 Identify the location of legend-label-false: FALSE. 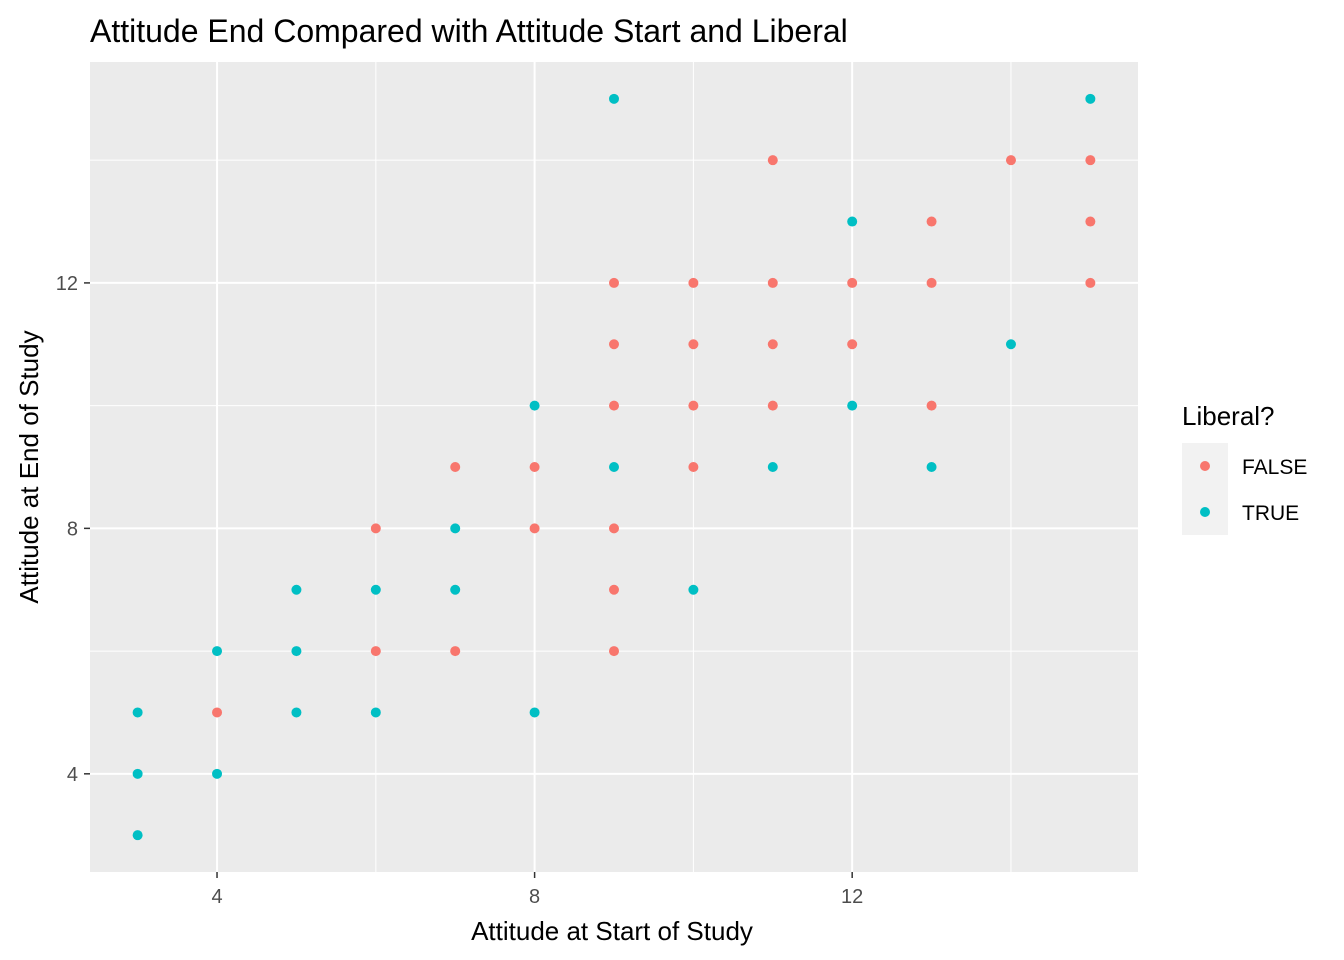
(1274, 467).